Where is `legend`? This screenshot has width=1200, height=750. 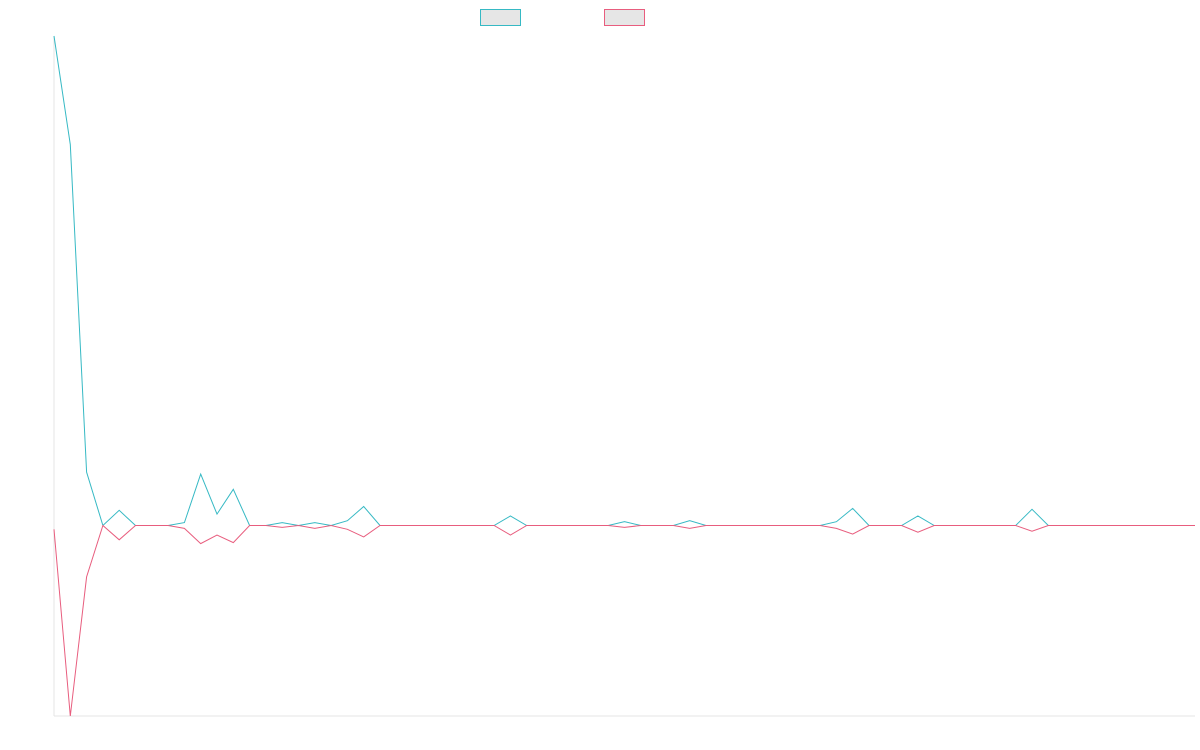
legend is located at coordinates (562, 17).